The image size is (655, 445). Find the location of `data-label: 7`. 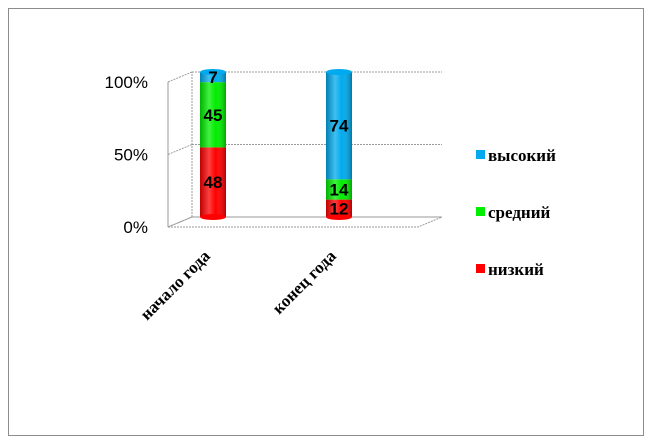

data-label: 7 is located at coordinates (212, 77).